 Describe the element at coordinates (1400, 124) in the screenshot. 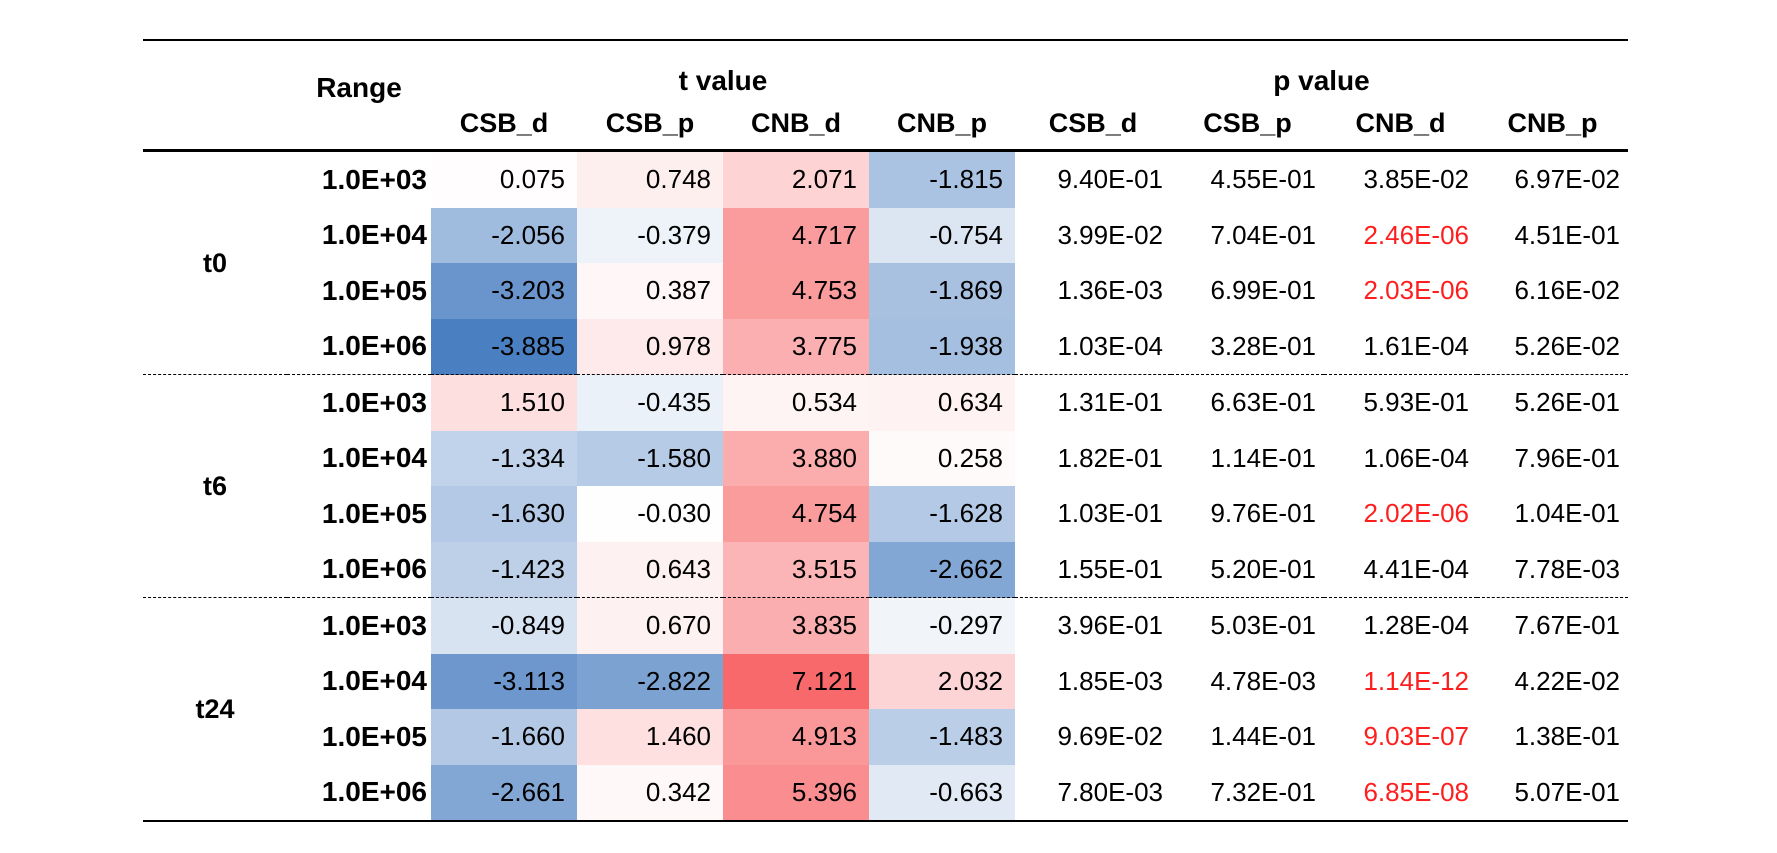

I see `p-column-header-cnb-d: CNB_d` at that location.